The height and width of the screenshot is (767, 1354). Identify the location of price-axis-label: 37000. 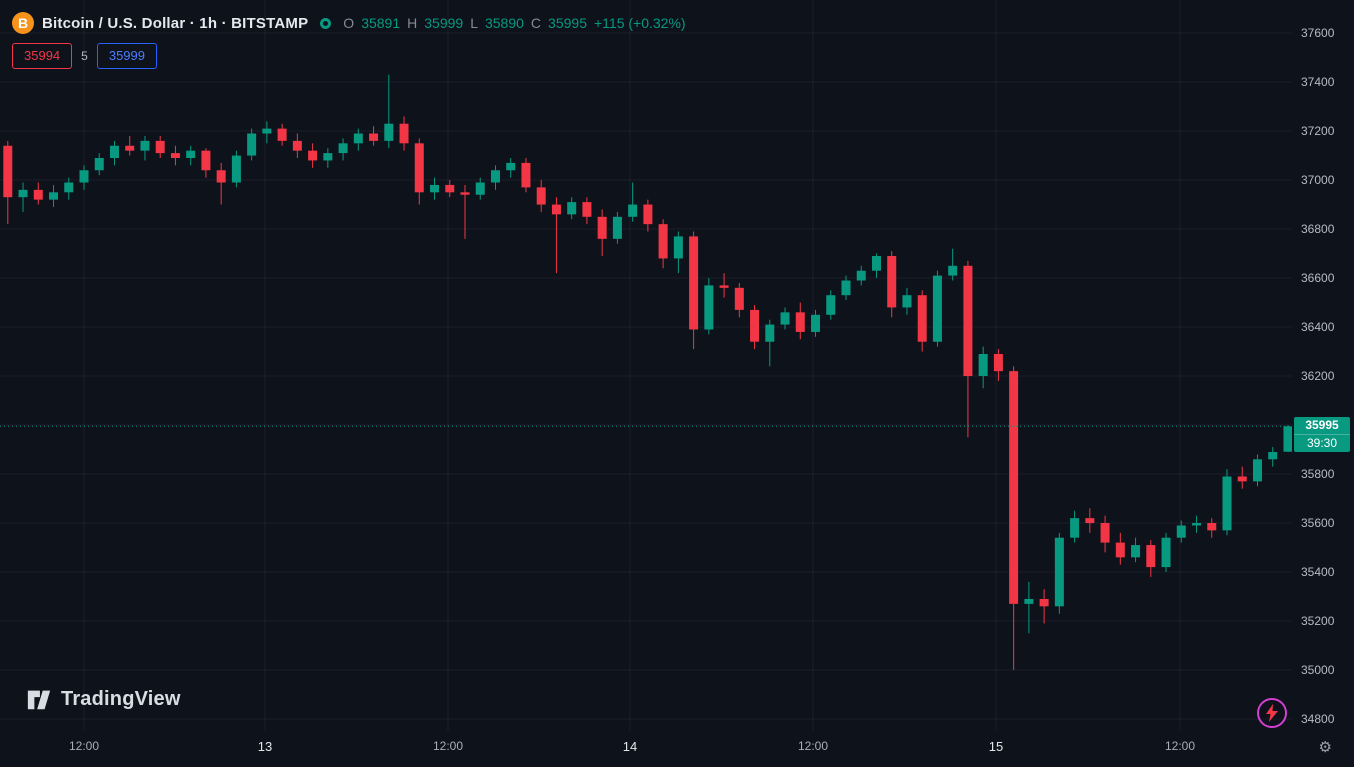
(1318, 180).